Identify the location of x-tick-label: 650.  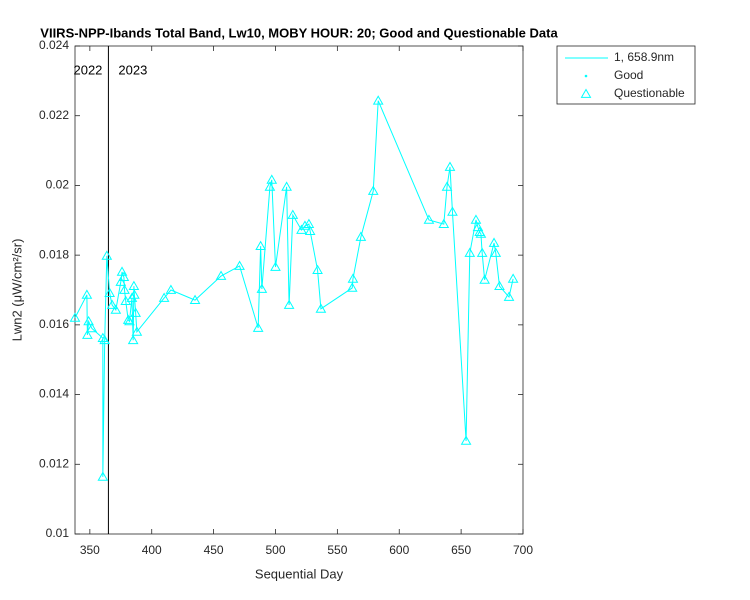
(461, 550).